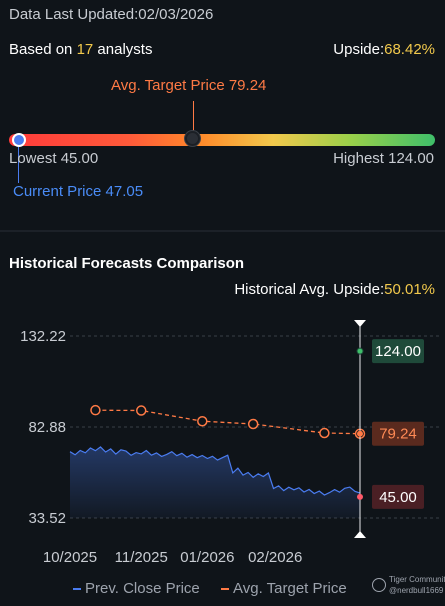  I want to click on legend-avg-target-swatch, so click(225, 589).